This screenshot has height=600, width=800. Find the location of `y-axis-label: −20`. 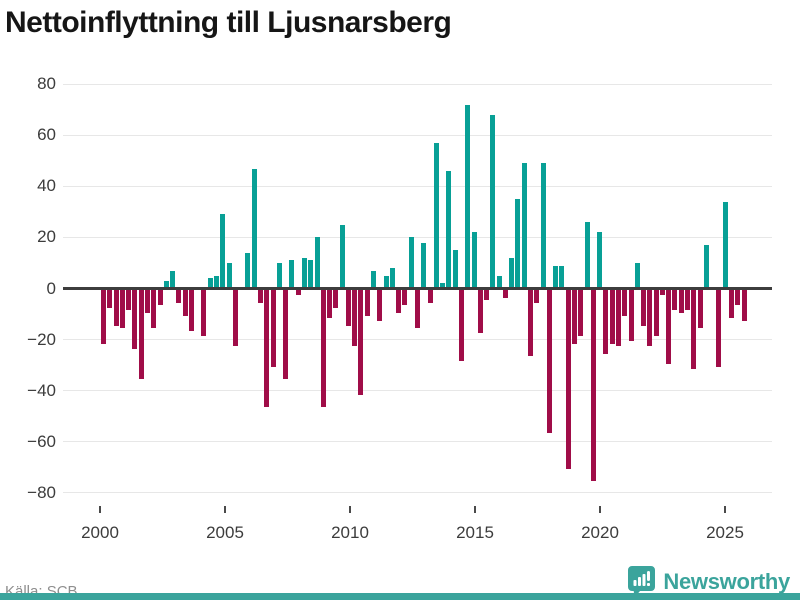

y-axis-label: −20 is located at coordinates (41, 339).